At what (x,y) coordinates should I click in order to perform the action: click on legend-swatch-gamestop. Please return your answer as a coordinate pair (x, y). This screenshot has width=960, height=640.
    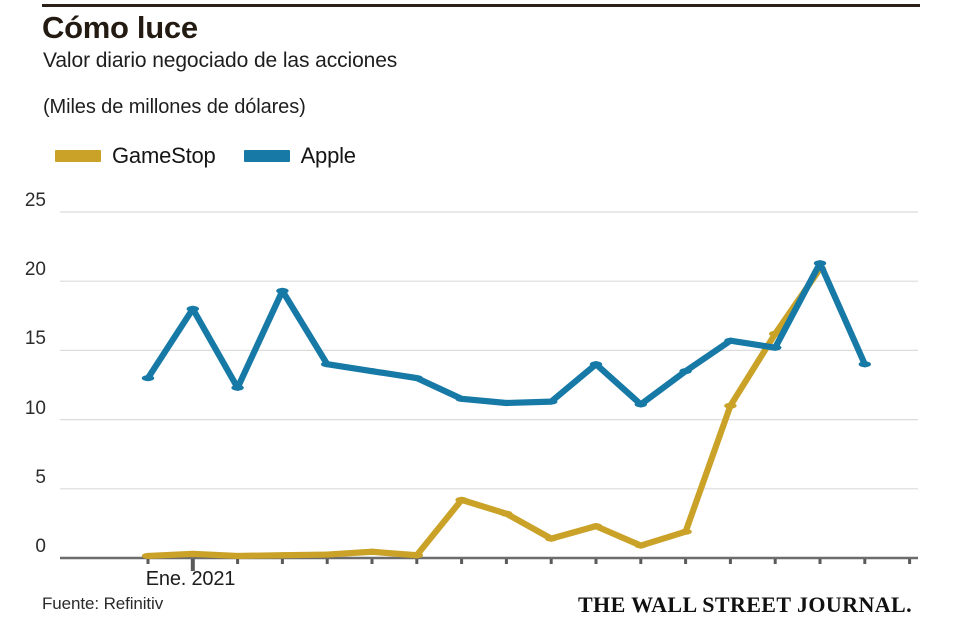
    Looking at the image, I should click on (78, 156).